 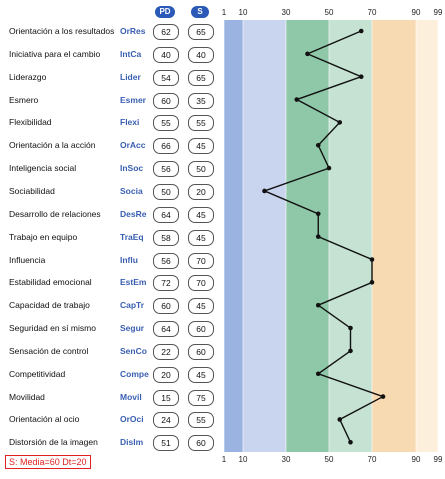 I want to click on pd-value: 24, so click(x=166, y=420).